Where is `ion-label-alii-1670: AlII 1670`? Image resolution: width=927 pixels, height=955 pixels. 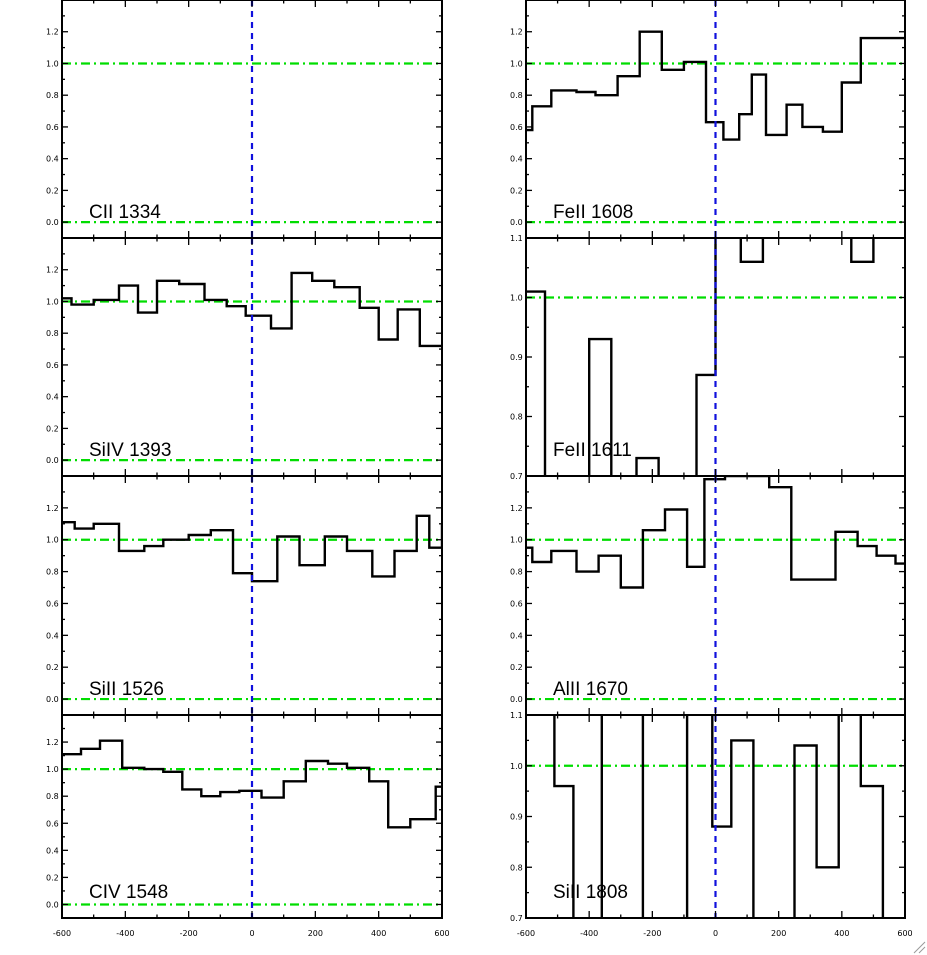
ion-label-alii-1670: AlII 1670 is located at coordinates (590, 689).